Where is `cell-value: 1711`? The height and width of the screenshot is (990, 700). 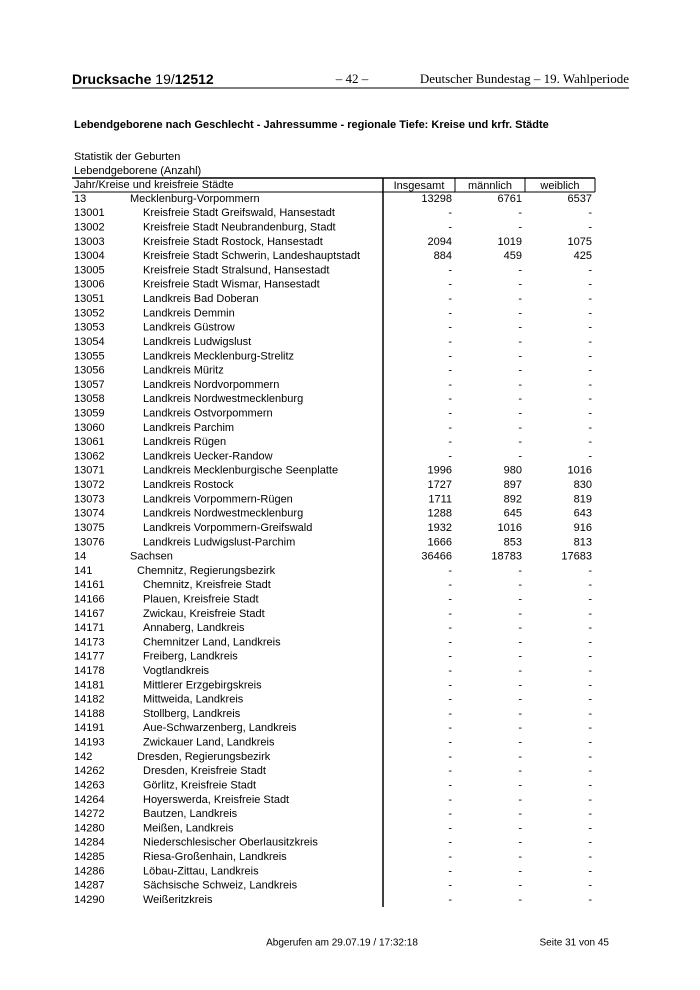 cell-value: 1711 is located at coordinates (440, 499).